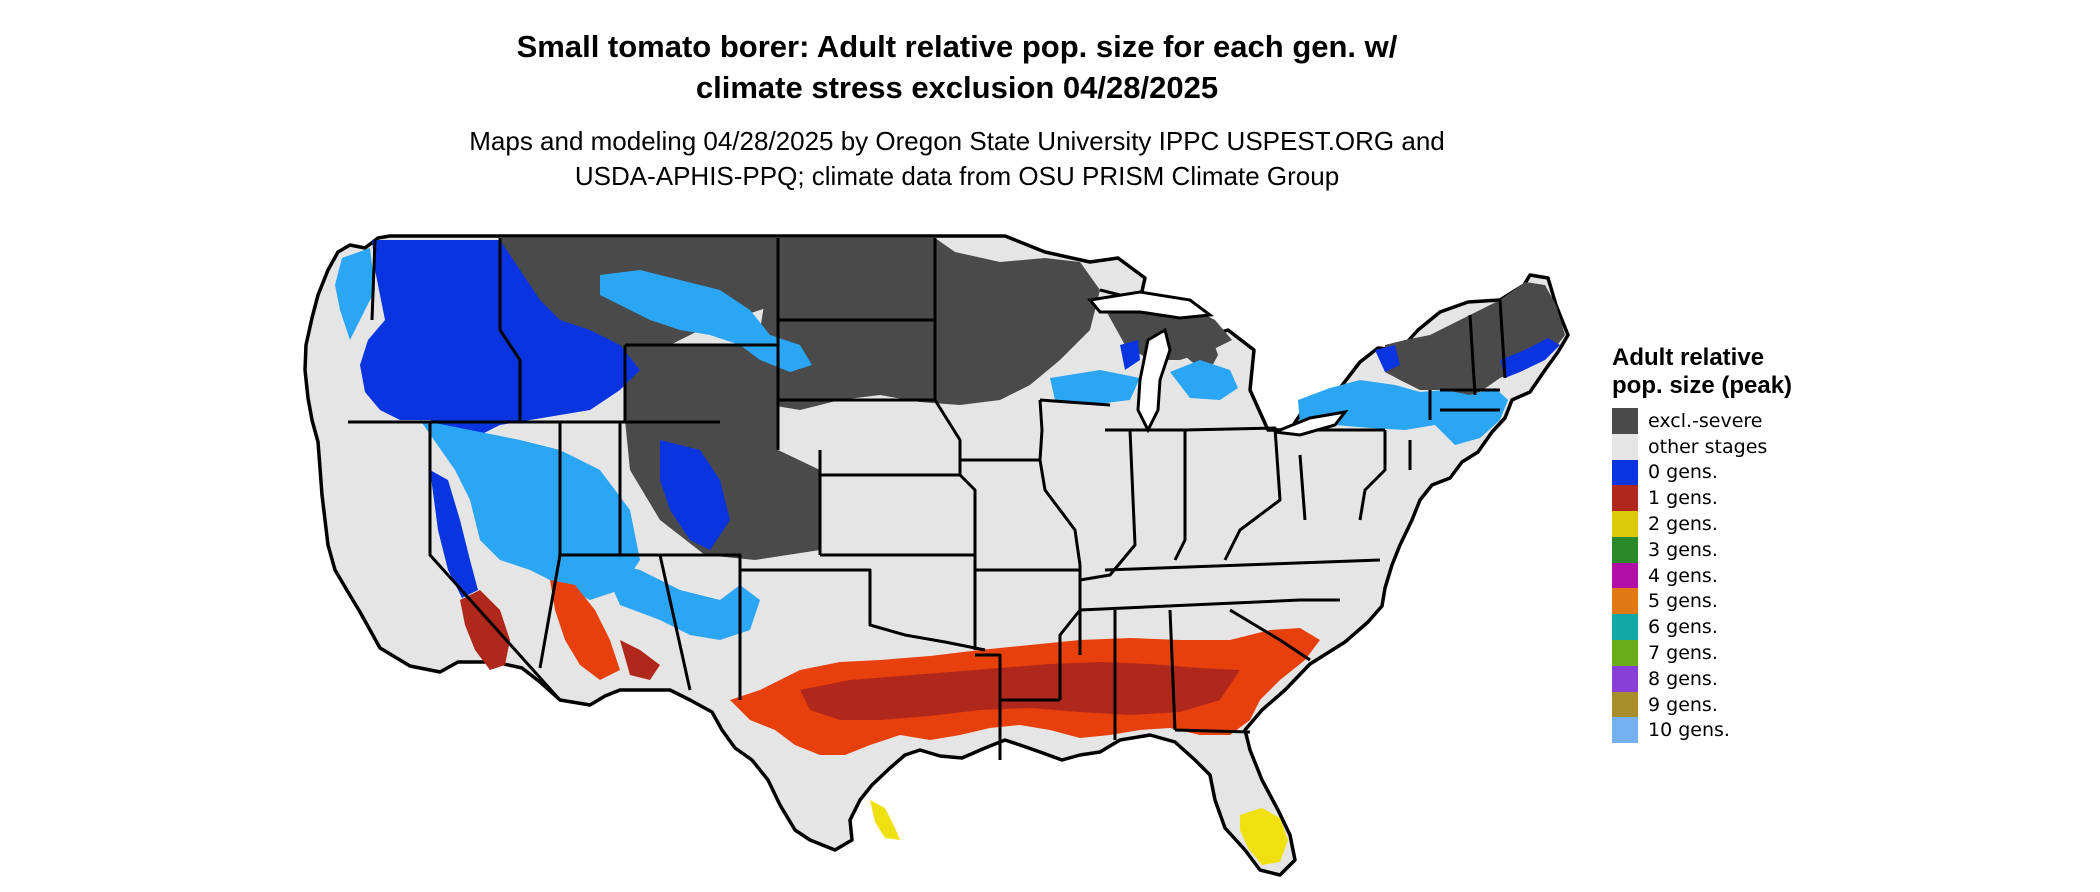 This screenshot has width=2100, height=892. Describe the element at coordinates (1683, 653) in the screenshot. I see `legend-label: 7 gens.` at that location.